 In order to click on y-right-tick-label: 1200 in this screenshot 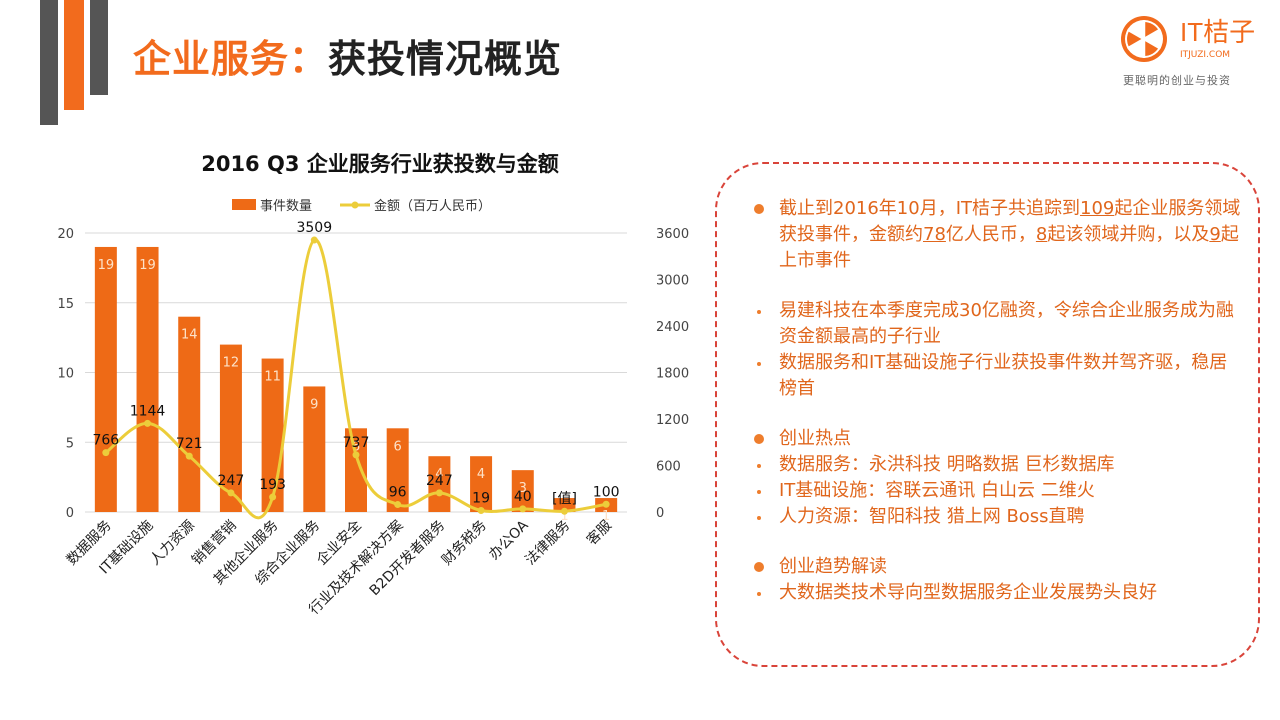, I will do `click(672, 420)`.